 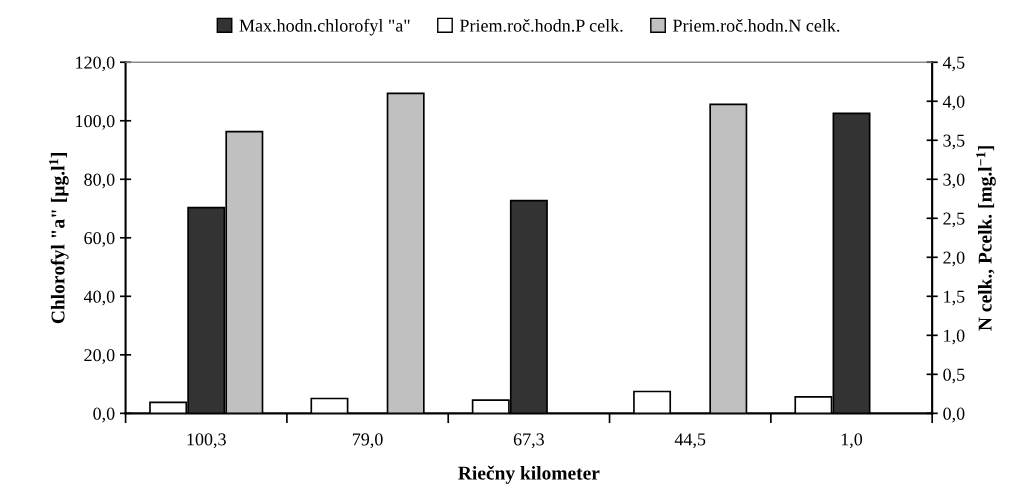 I want to click on y-tick-label: 120,0, so click(x=95, y=64).